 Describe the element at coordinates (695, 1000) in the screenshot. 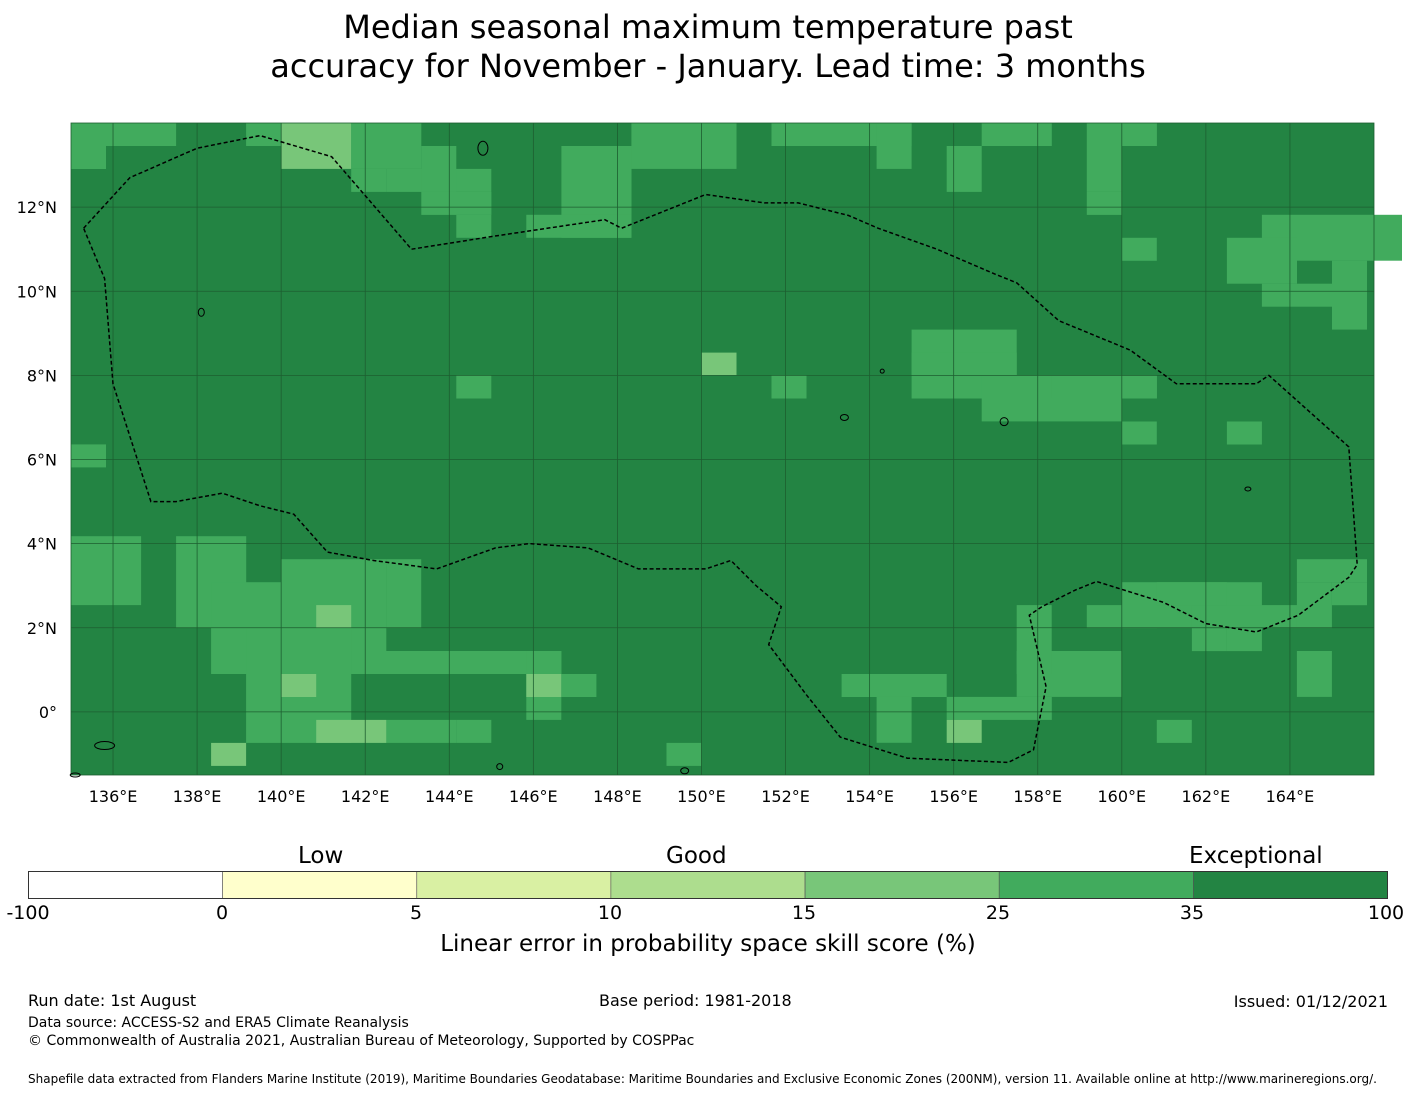

I see `base-period: Base period: 1981-2018` at that location.